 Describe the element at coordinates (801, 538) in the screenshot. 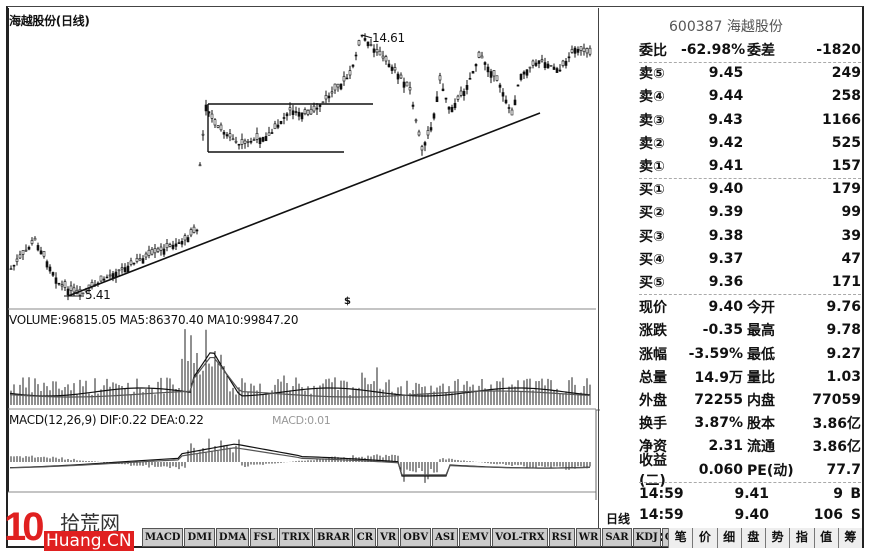

I see `info-tab: 指` at that location.